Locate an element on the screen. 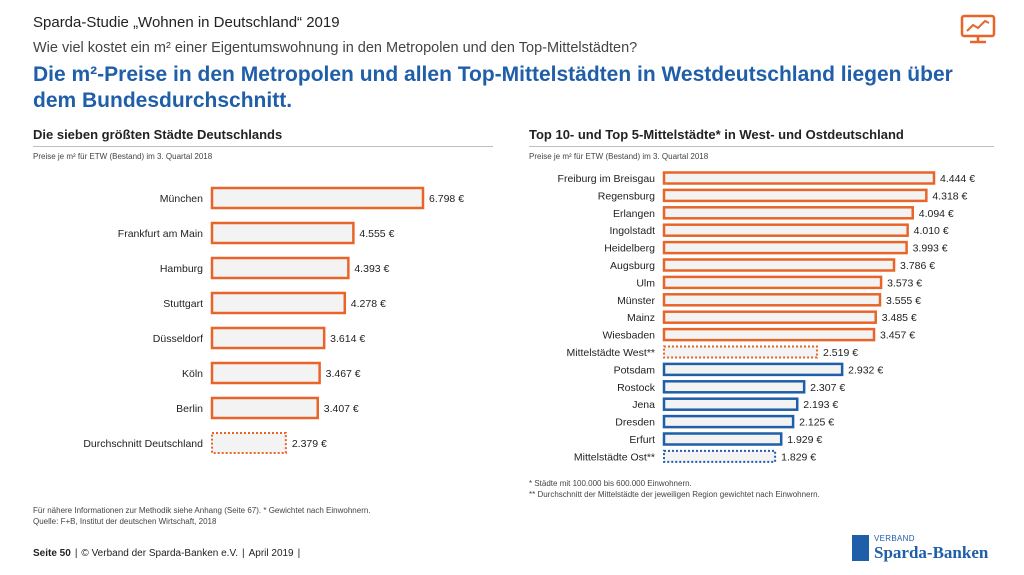  value-label: 2.932 € is located at coordinates (865, 370).